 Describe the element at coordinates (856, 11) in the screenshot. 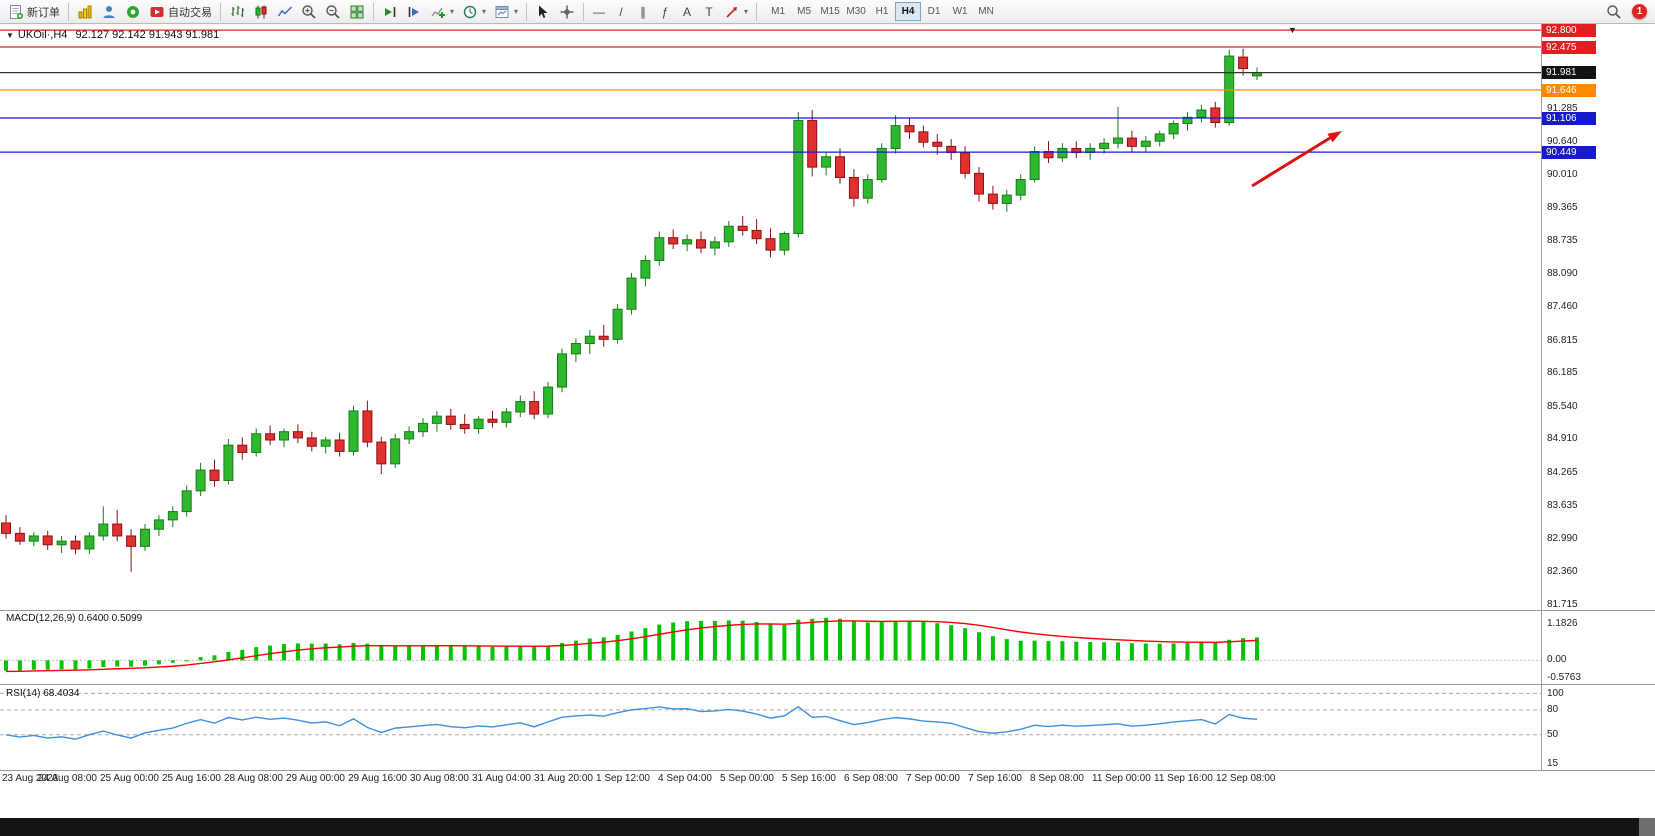

I see `timeframe-m30-button: M30` at that location.